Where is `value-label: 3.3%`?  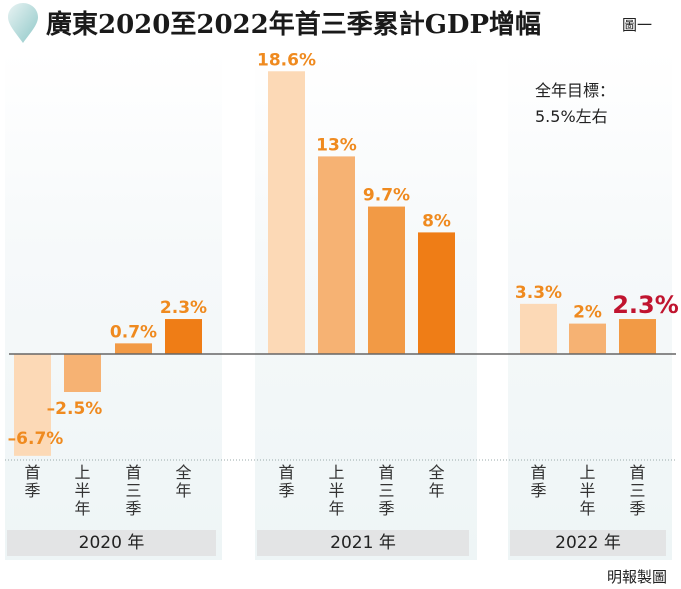 value-label: 3.3% is located at coordinates (538, 293).